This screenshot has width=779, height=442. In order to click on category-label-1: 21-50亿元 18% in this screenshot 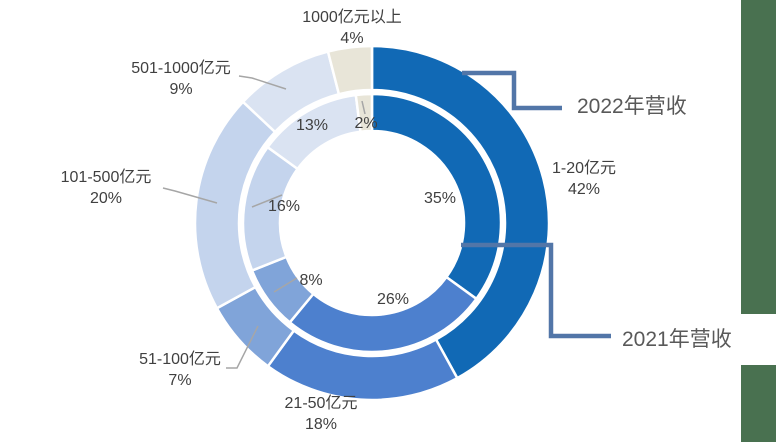, I will do `click(321, 414)`.